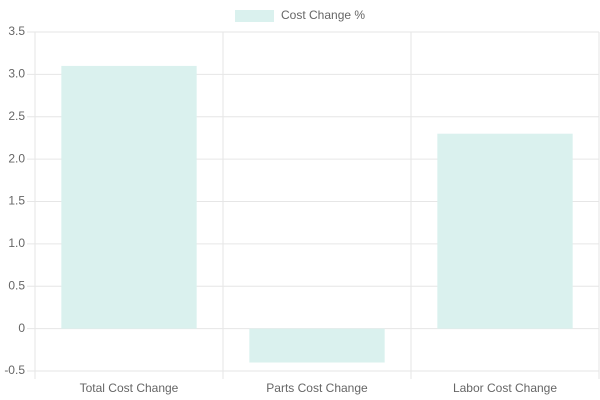 This screenshot has width=600, height=400. I want to click on legend-label: Cost Change %, so click(323, 15).